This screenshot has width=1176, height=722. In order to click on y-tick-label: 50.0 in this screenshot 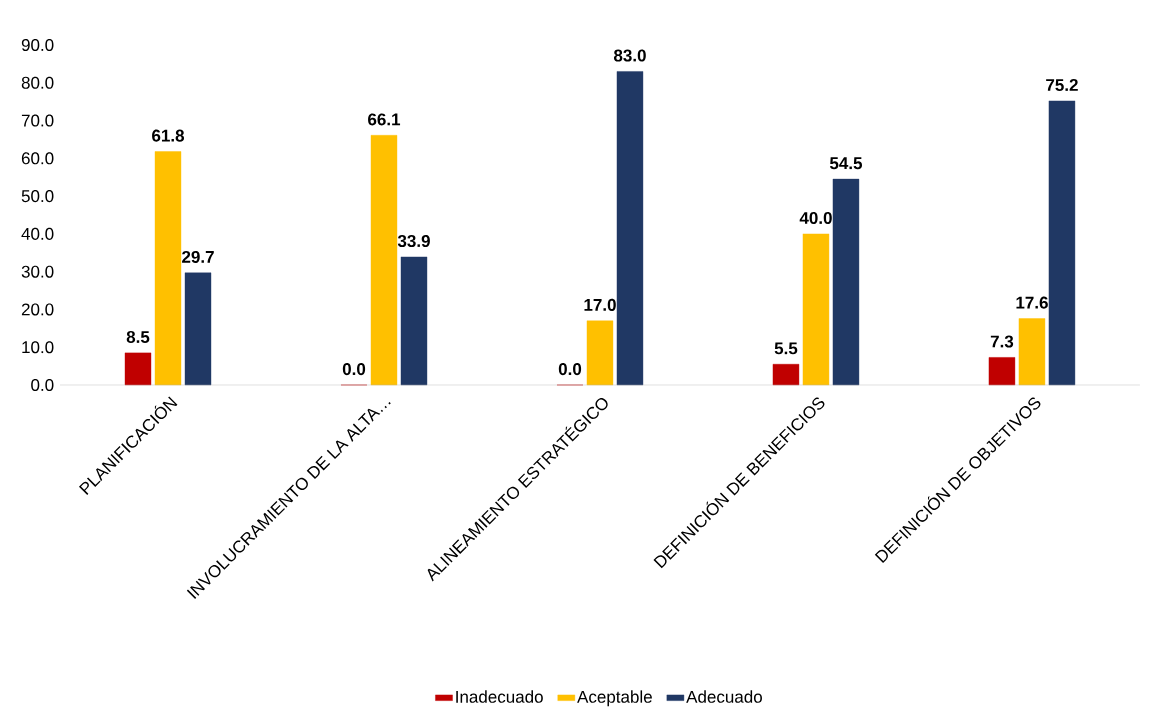, I will do `click(37, 196)`.